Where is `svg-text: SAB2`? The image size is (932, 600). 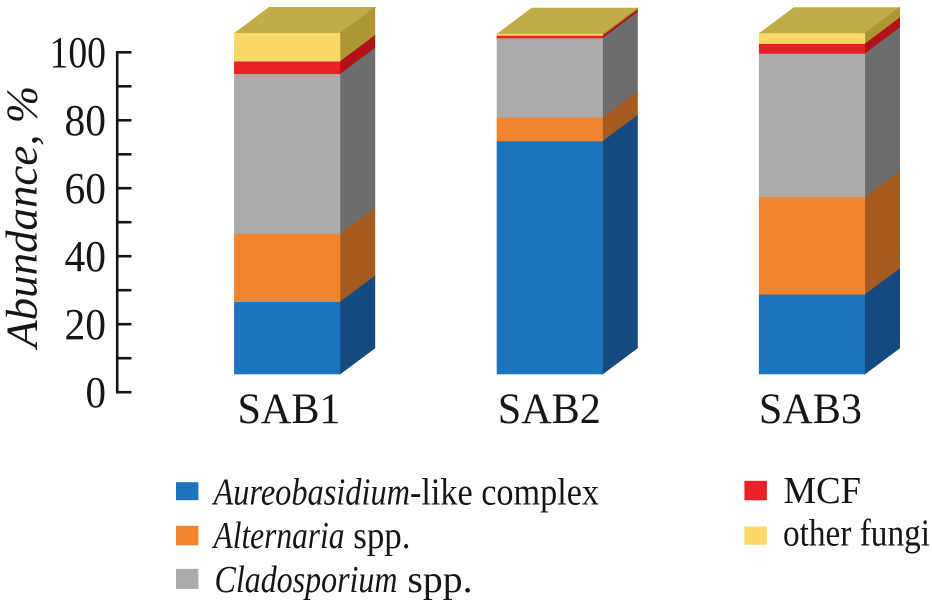 svg-text: SAB2 is located at coordinates (549, 409).